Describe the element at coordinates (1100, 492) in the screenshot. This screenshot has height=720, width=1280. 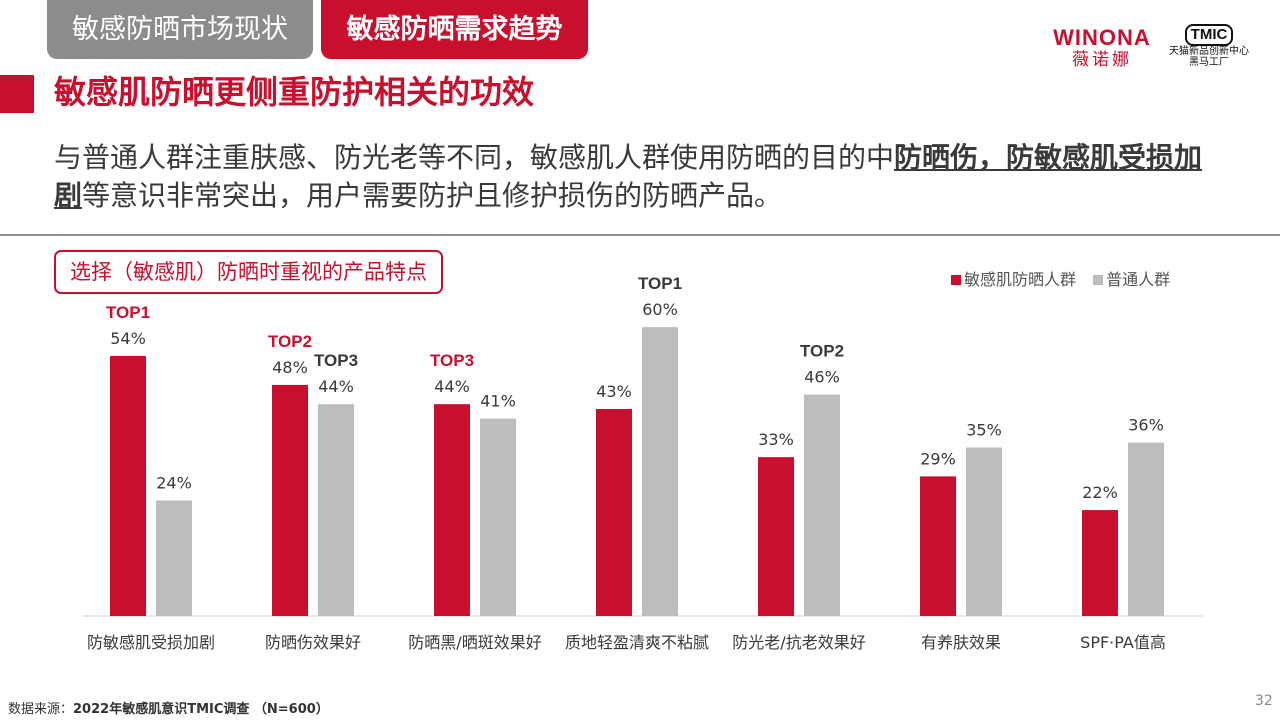
I see `data-label: 22%` at that location.